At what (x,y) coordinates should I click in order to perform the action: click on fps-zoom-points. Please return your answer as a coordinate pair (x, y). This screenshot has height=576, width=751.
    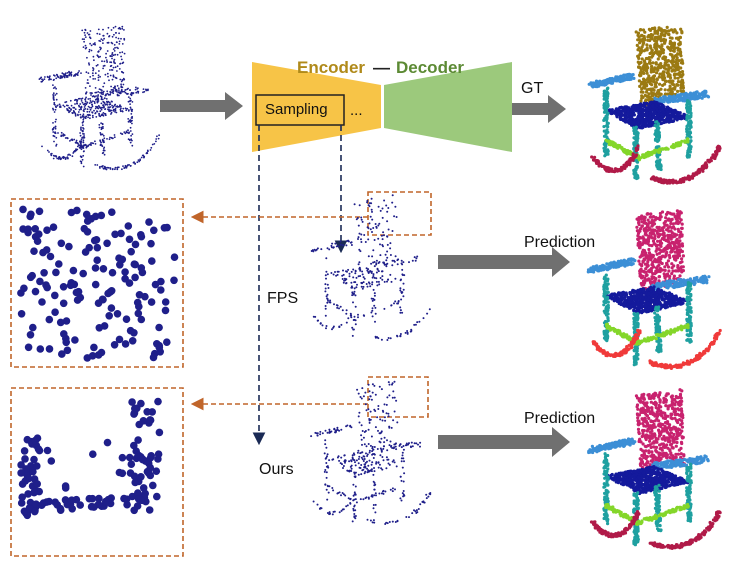
    Looking at the image, I should click on (98, 283).